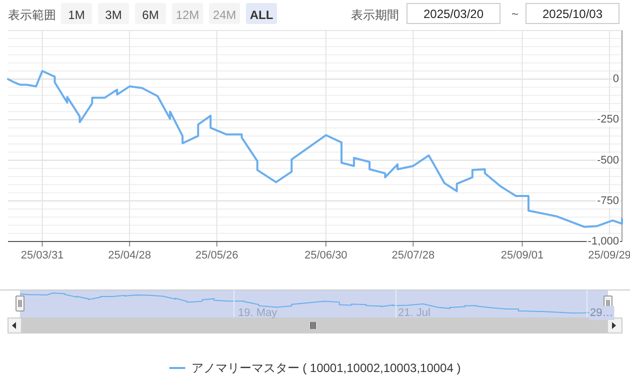 This screenshot has height=382, width=630. I want to click on x-tick-label: 25/03/31, so click(42, 256).